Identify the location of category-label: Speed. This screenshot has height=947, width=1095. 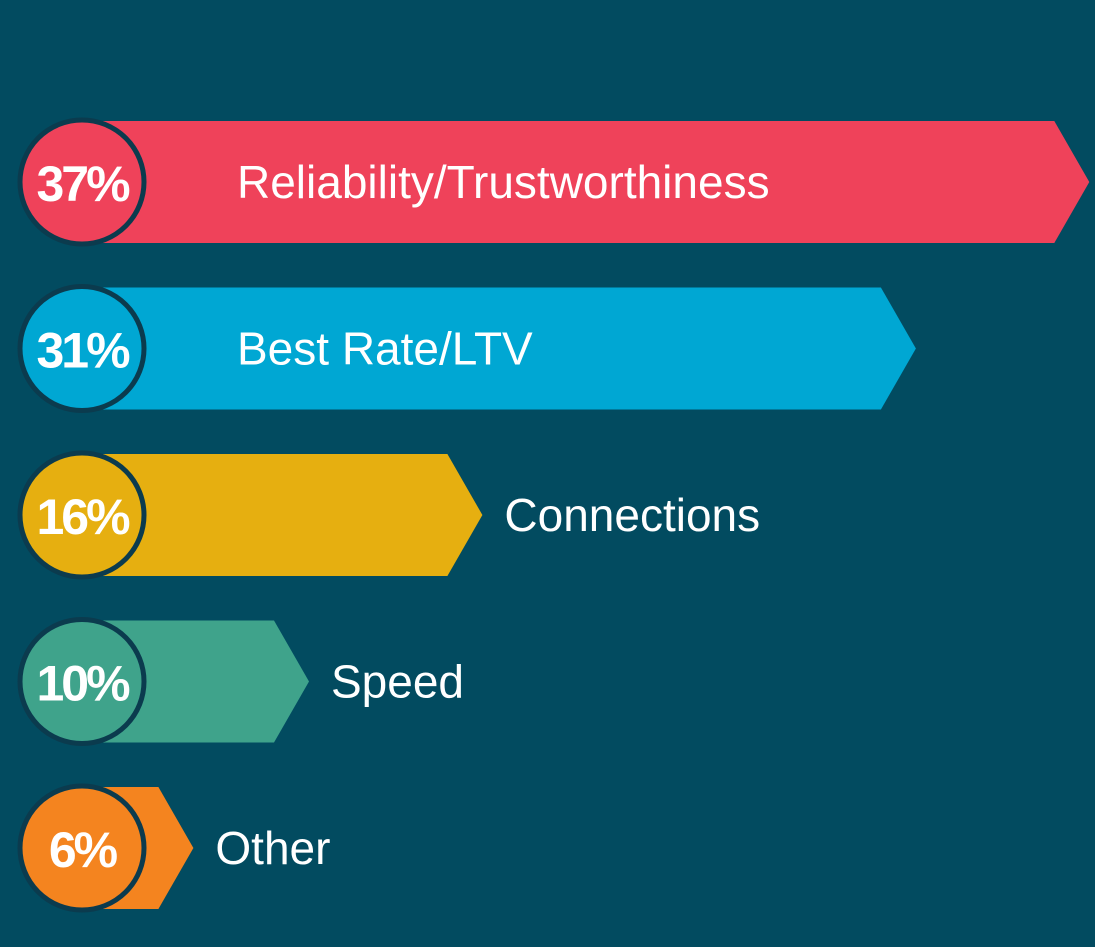
(397, 682).